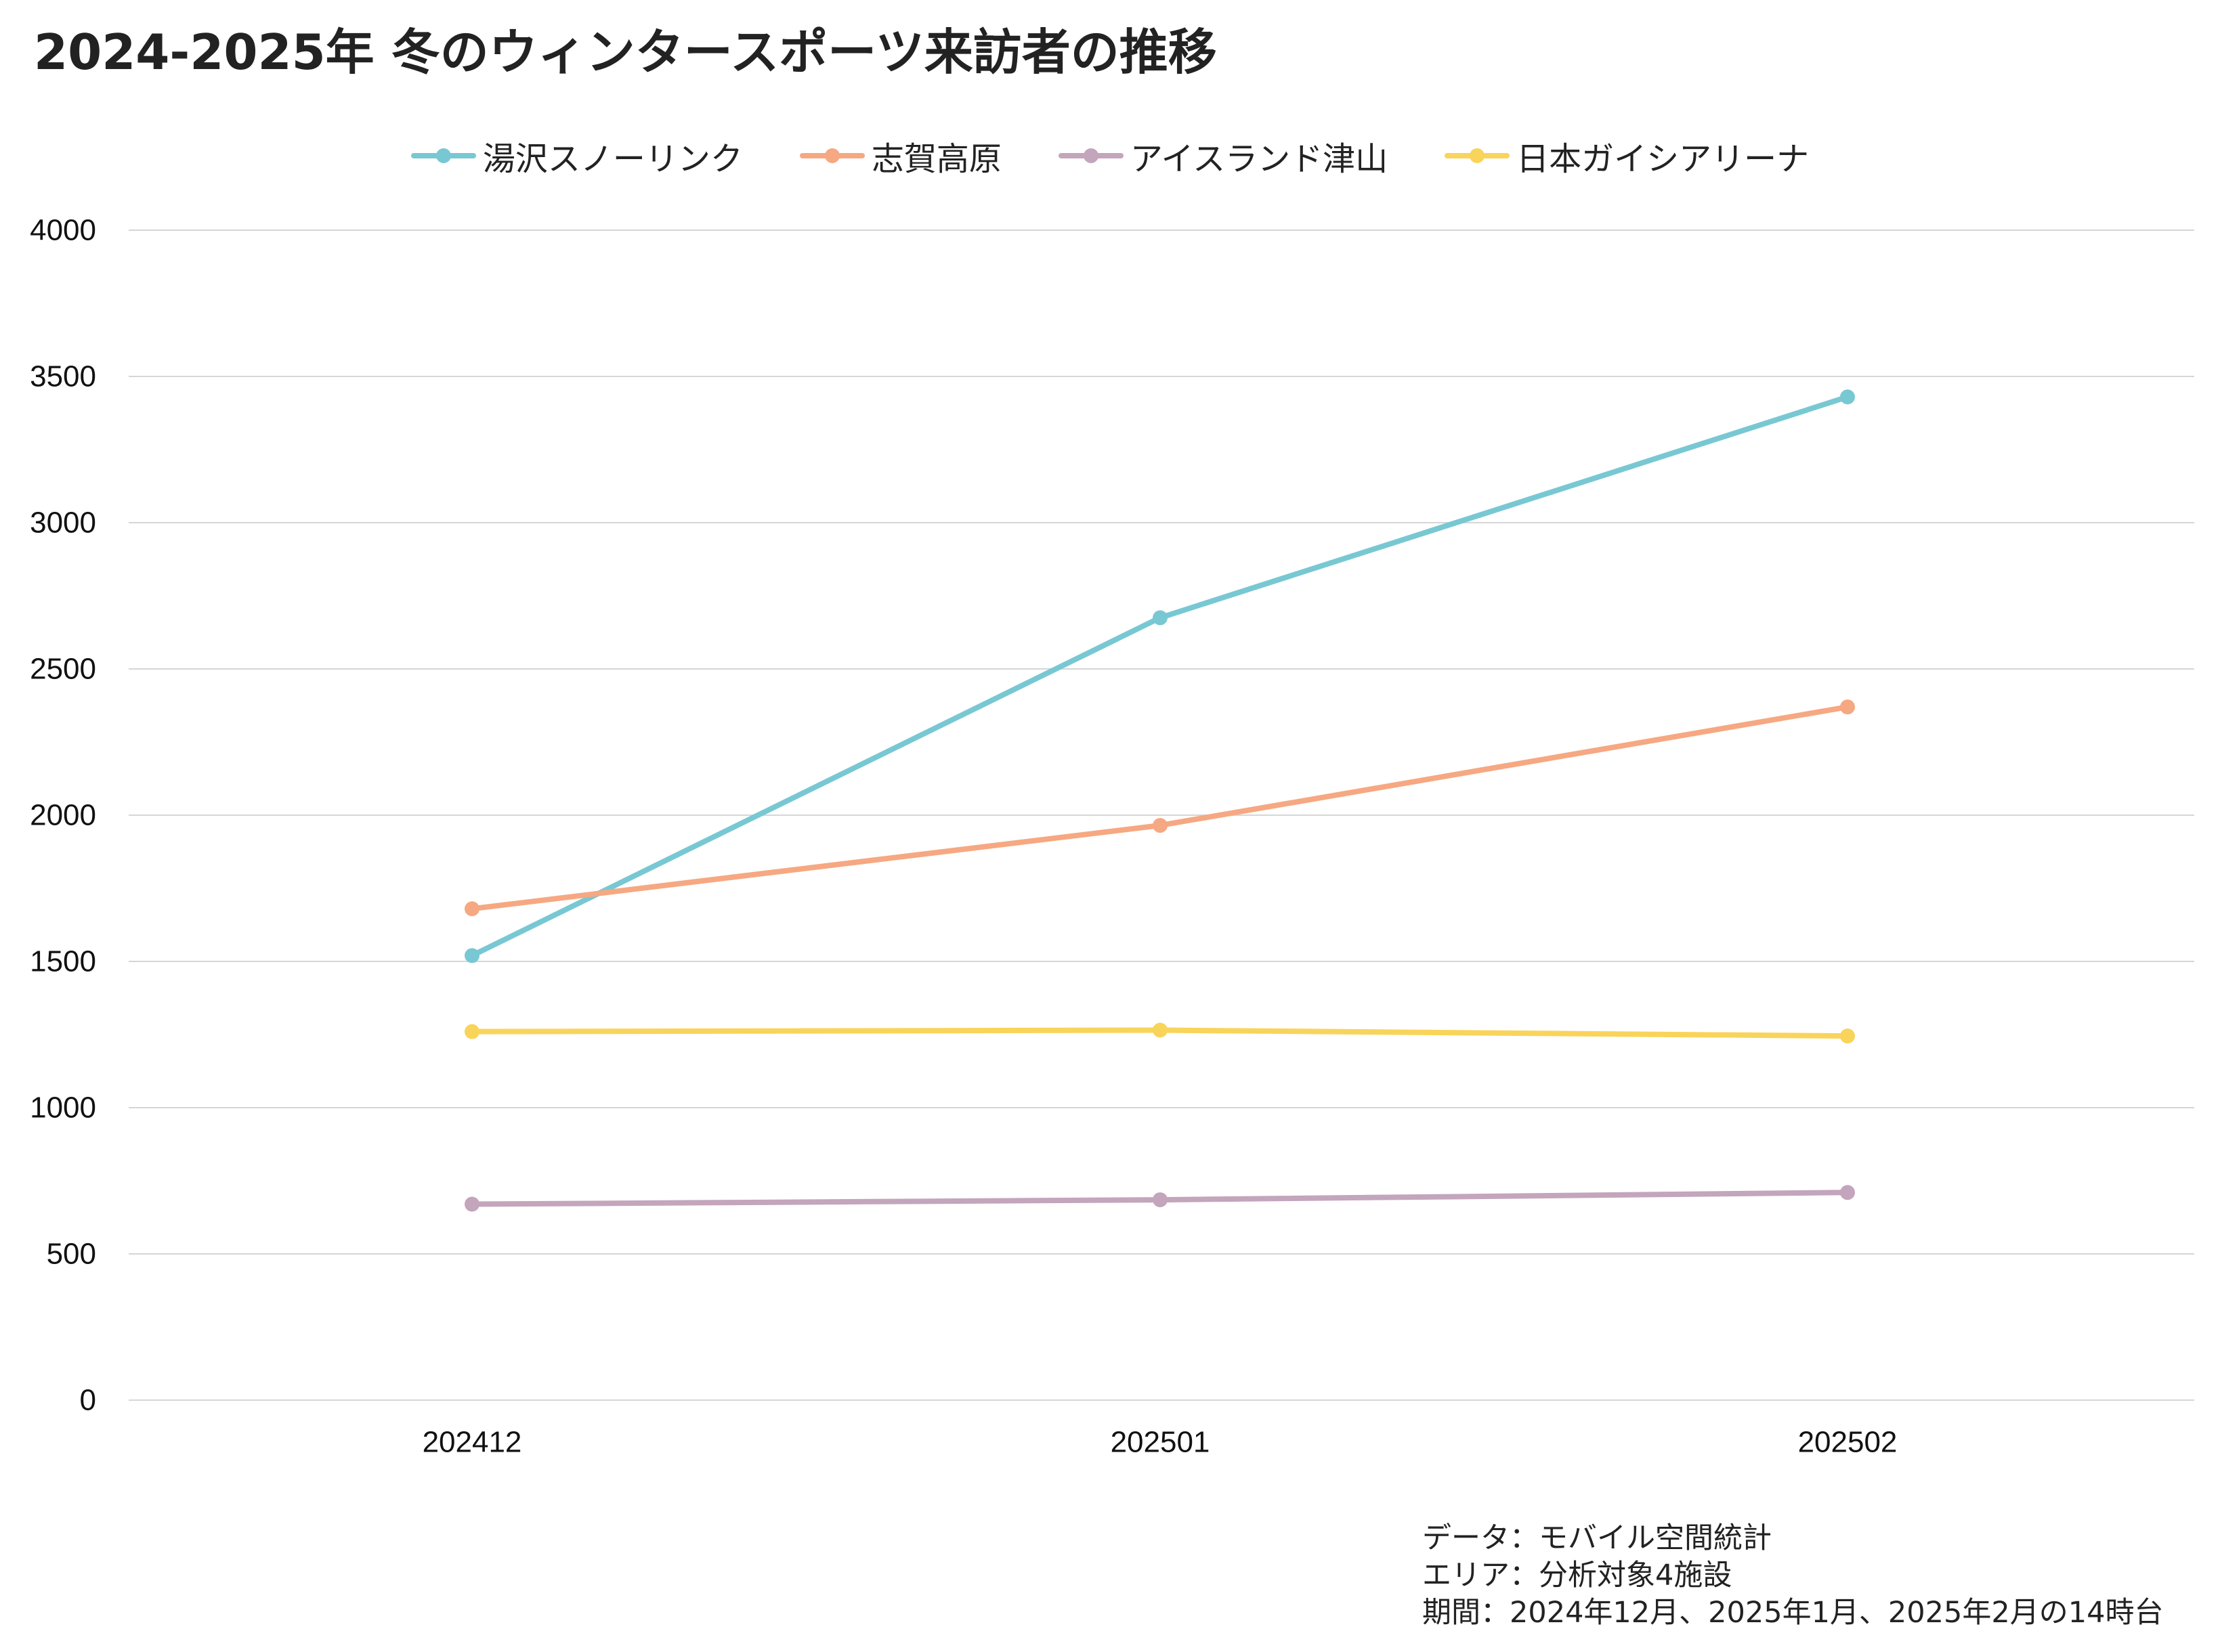  What do you see at coordinates (626, 52) in the screenshot?
I see `chart-title: 2024-2025年 冬のウィンタースポーツ来訪者の推移` at bounding box center [626, 52].